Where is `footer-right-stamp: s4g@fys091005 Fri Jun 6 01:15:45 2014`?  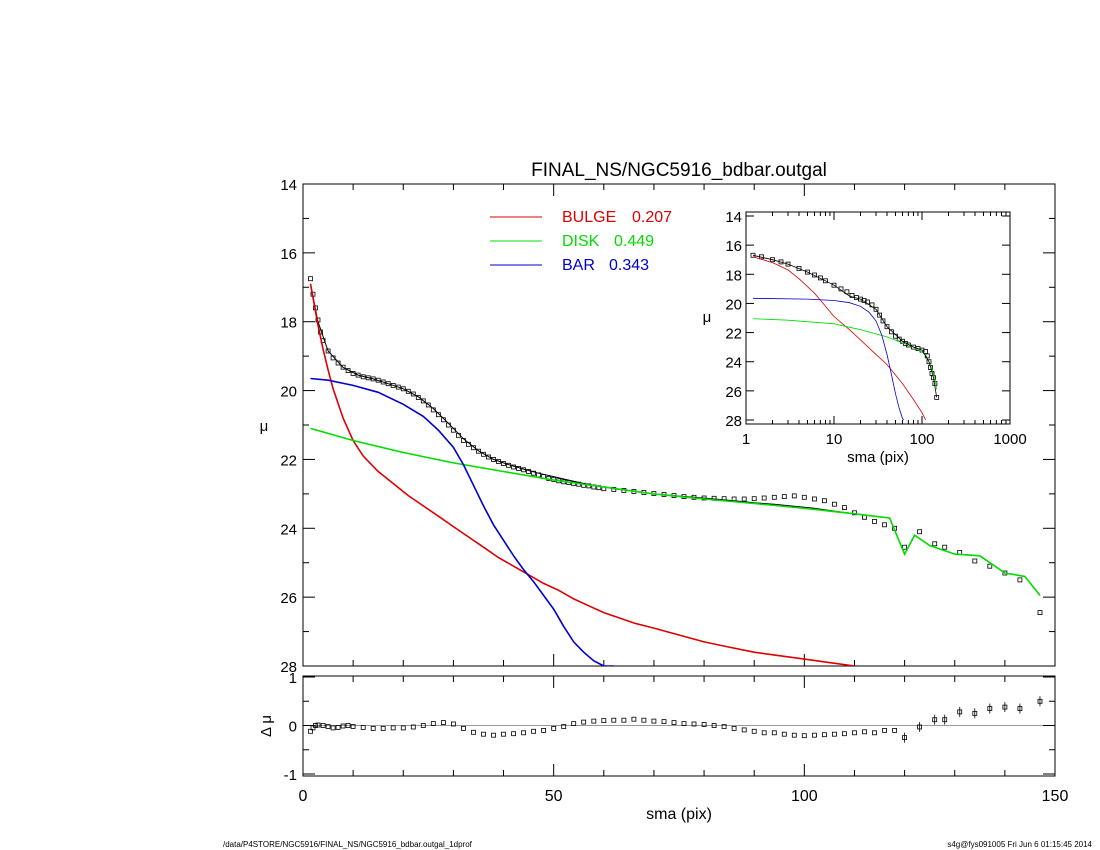 footer-right-stamp: s4g@fys091005 Fri Jun 6 01:15:45 2014 is located at coordinates (1019, 844).